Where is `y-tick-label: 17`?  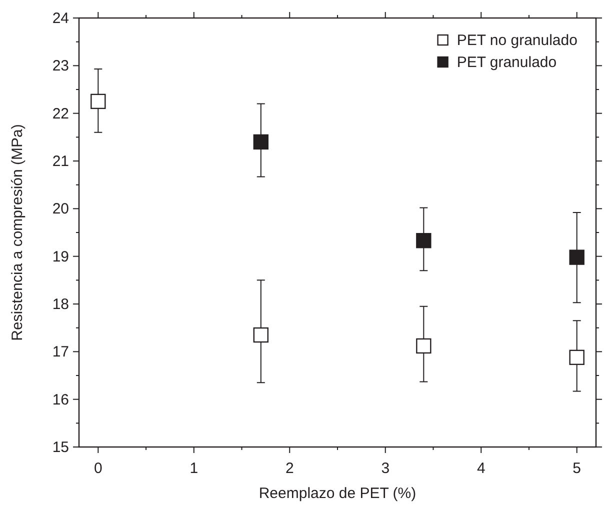
y-tick-label: 17 is located at coordinates (60, 352).